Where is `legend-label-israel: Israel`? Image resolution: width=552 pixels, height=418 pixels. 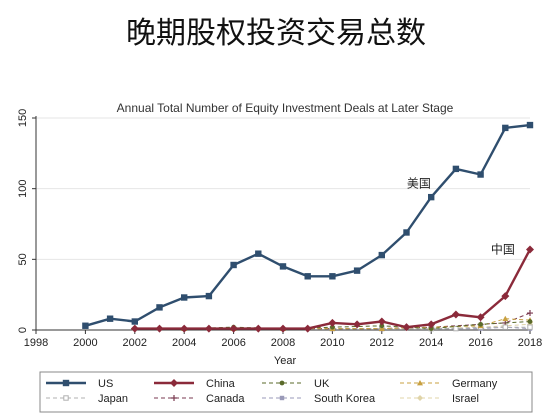
legend-label-israel: Israel is located at coordinates (465, 399).